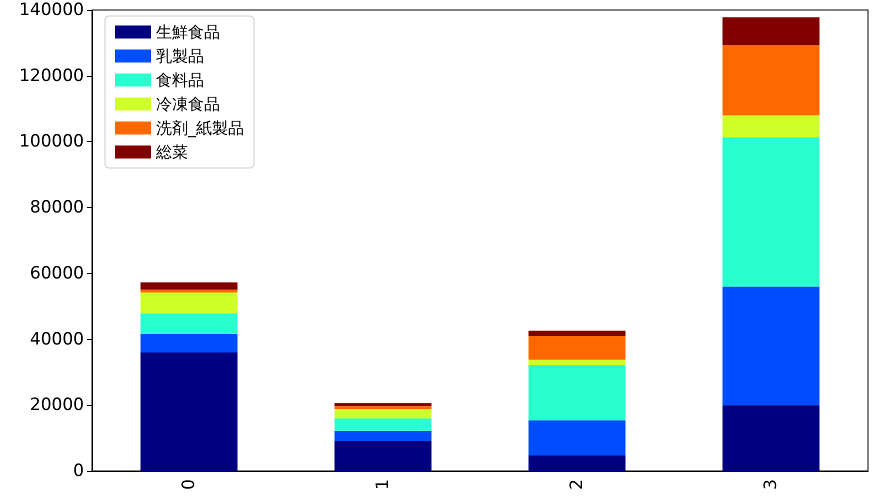 The image size is (878, 503). Describe the element at coordinates (180, 80) in the screenshot. I see `legend-label: 食料品` at that location.